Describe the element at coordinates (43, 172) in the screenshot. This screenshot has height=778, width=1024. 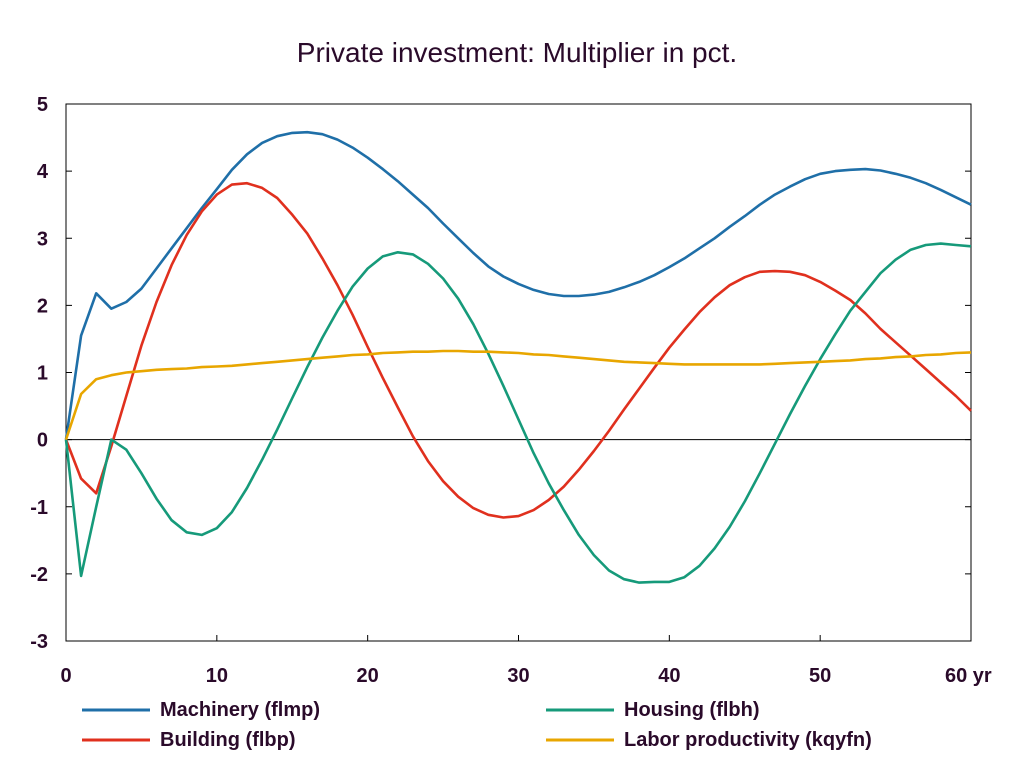
I see `y-tick-label: 4` at that location.